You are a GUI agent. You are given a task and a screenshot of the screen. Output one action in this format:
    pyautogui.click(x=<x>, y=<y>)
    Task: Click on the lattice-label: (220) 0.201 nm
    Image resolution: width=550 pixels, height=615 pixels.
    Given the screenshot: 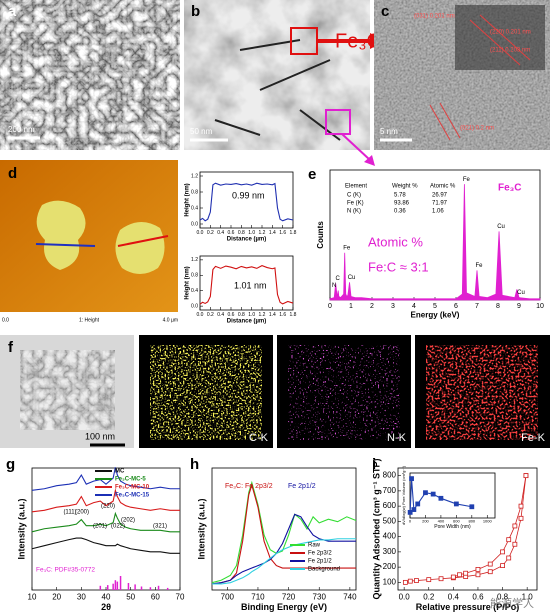 What is the action you would take?
    pyautogui.click(x=510, y=33)
    